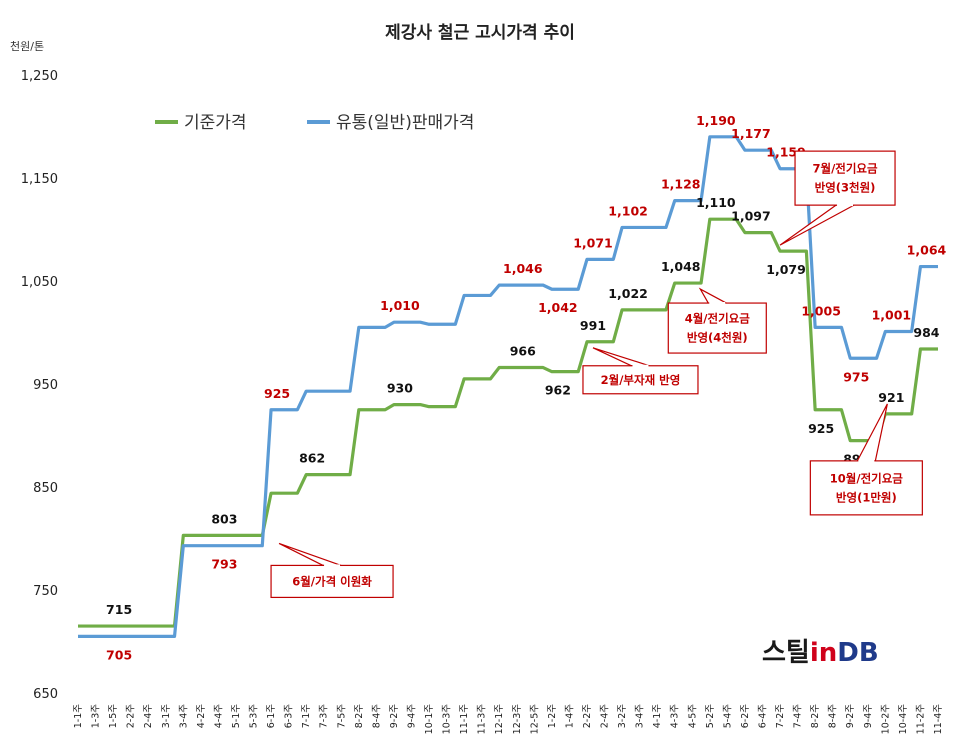 Image resolution: width=960 pixels, height=755 pixels. I want to click on data-label: 862, so click(312, 458).